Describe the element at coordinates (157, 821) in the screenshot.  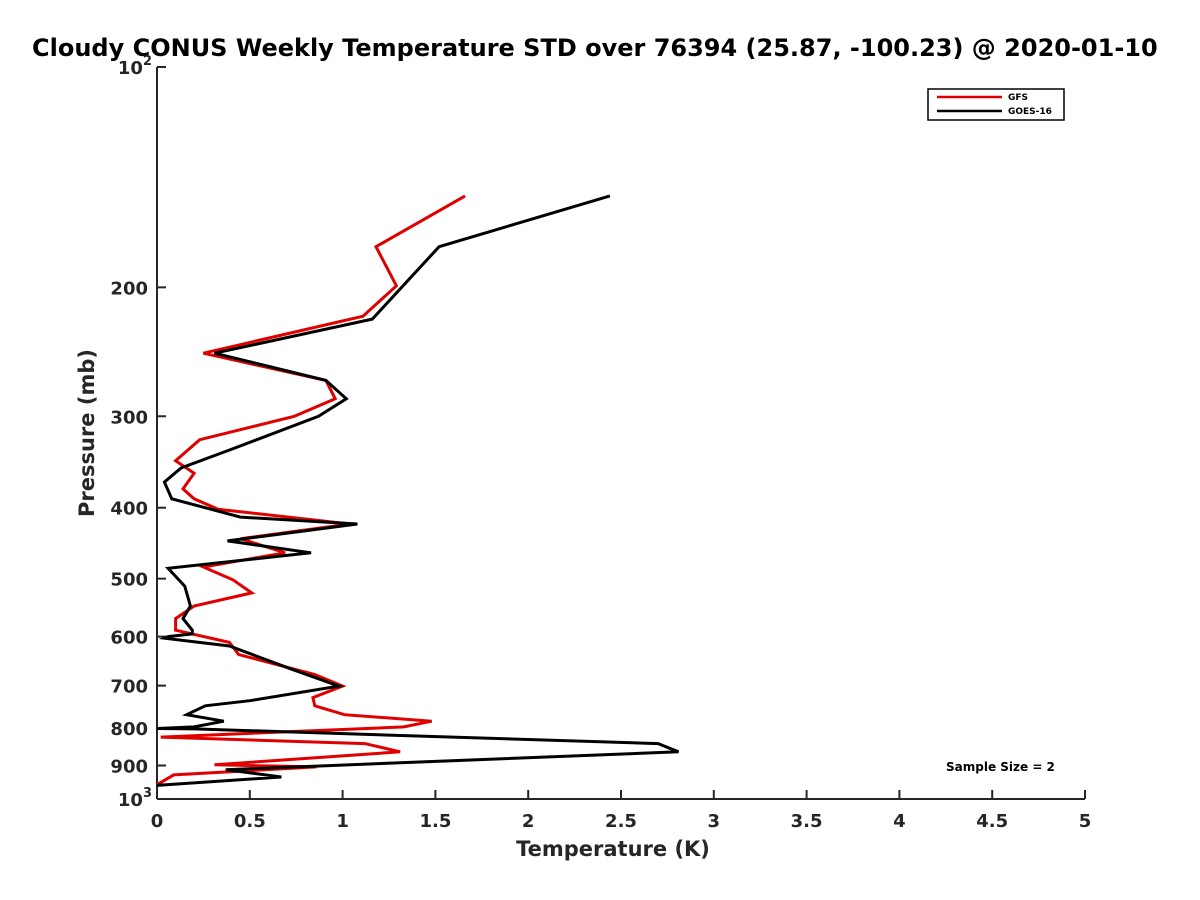
I see `x-tick-label: 0` at that location.